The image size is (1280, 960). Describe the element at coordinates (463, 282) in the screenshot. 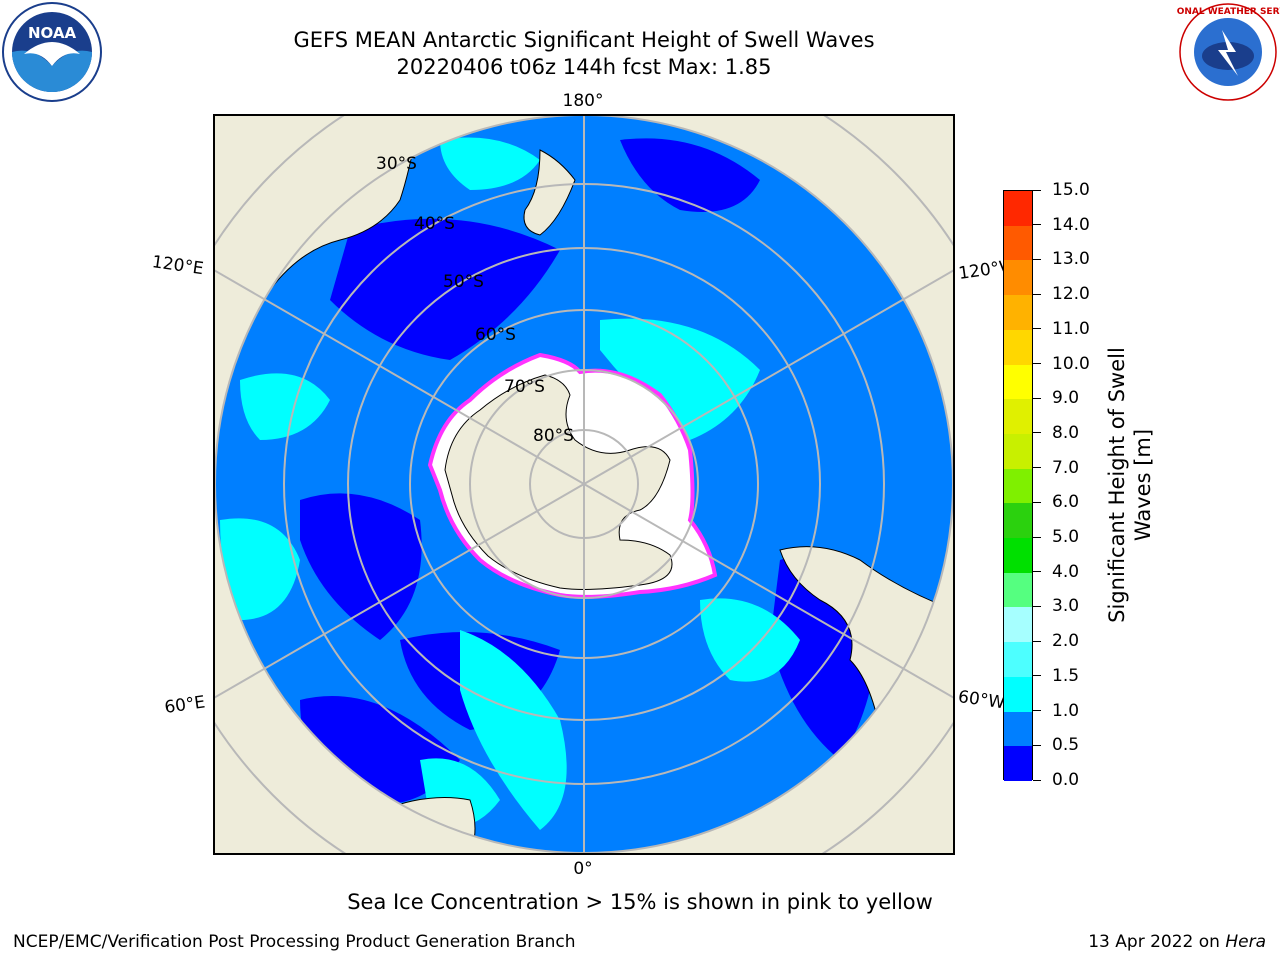

I see `lat-label: 50°S` at that location.